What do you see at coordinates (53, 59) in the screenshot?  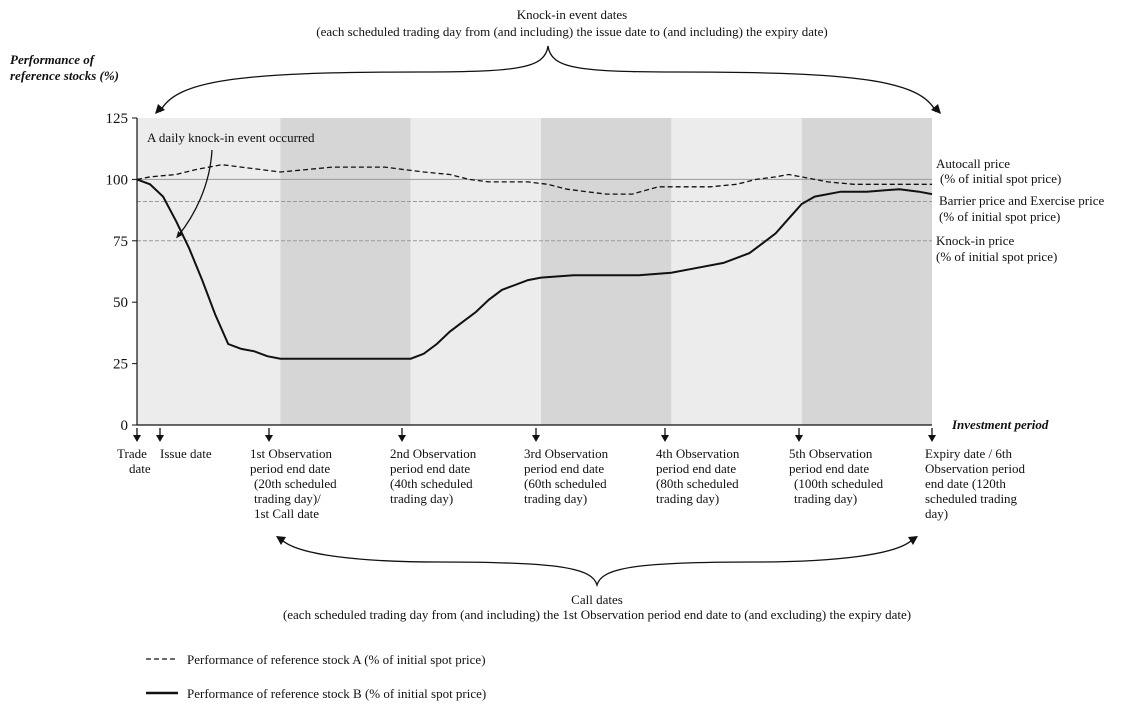 I see `y-axis-title-line-1: Performance of` at bounding box center [53, 59].